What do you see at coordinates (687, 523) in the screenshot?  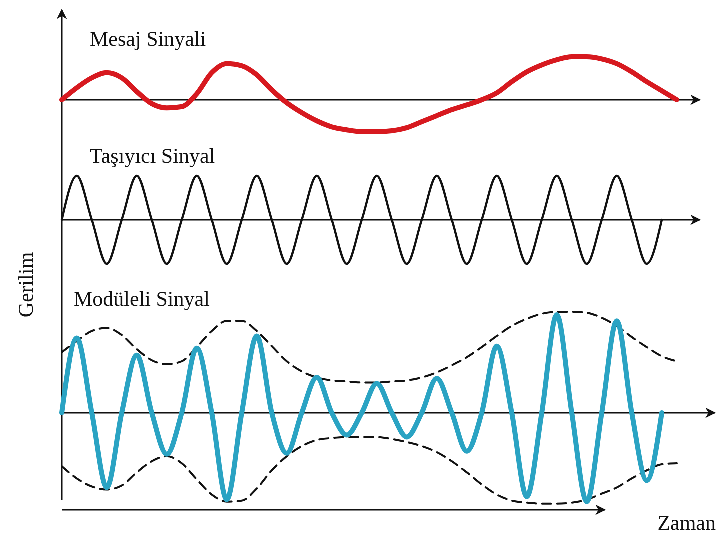 I see `x-axis-title: Zaman` at bounding box center [687, 523].